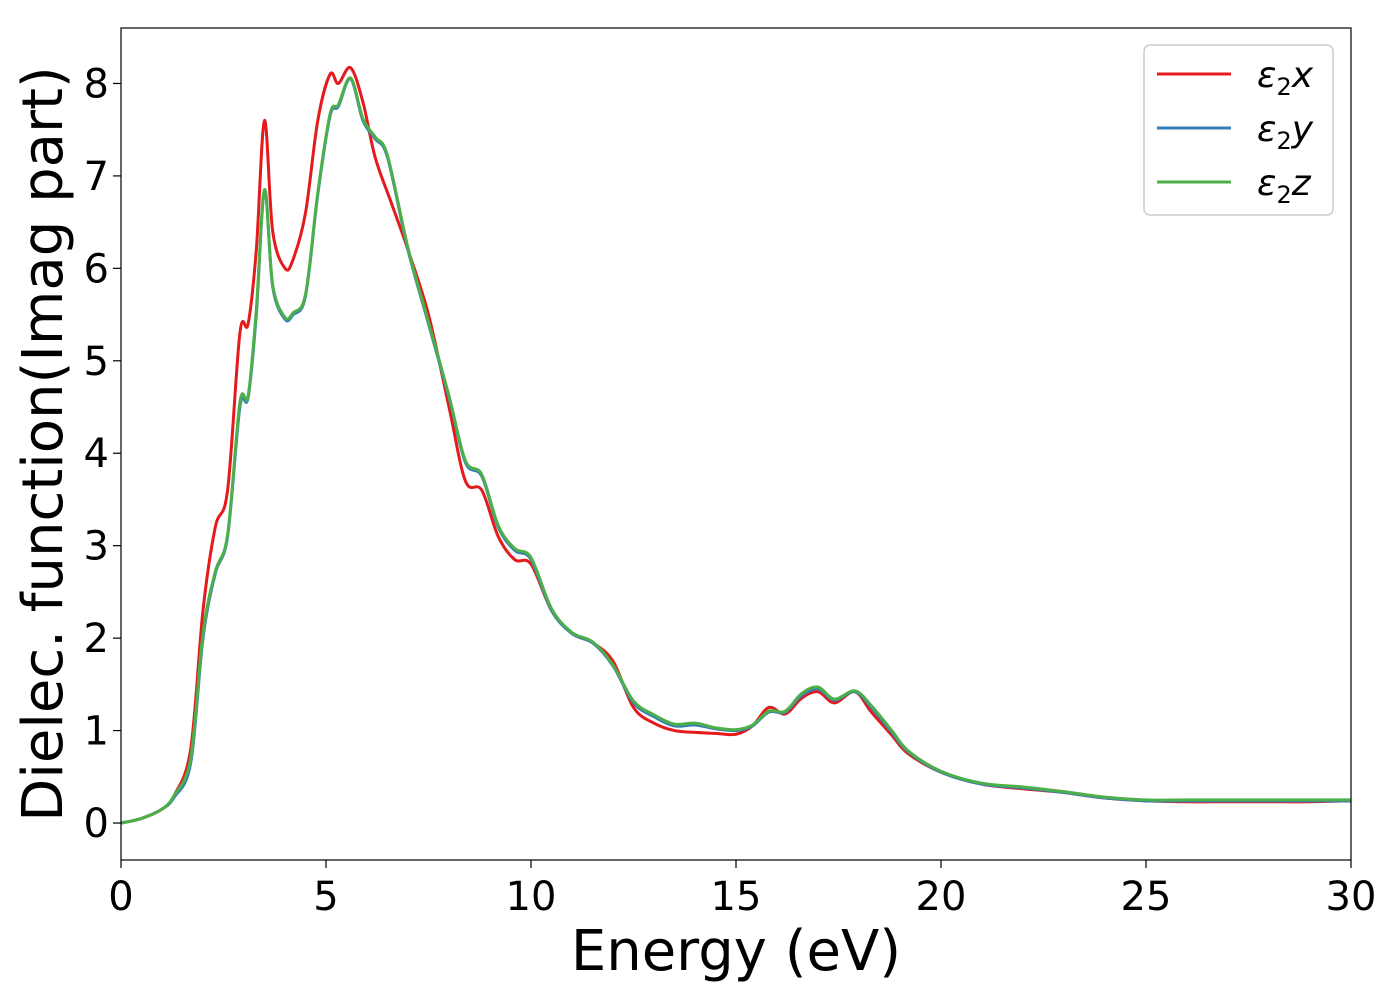  Describe the element at coordinates (120, 897) in the screenshot. I see `x-tick-label: 0` at that location.